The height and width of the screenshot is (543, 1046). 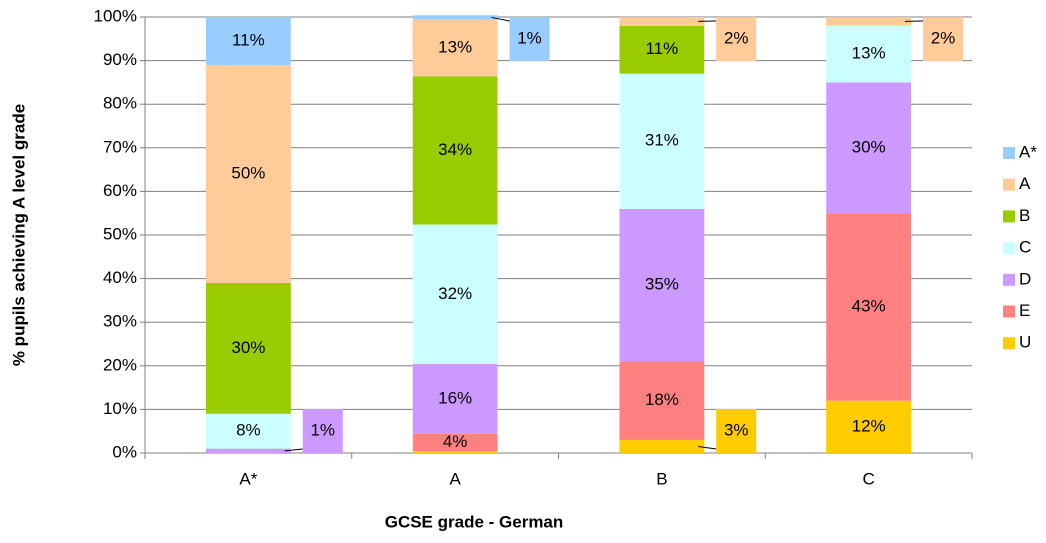 What do you see at coordinates (120, 408) in the screenshot?
I see `y-tick-label: 10%` at bounding box center [120, 408].